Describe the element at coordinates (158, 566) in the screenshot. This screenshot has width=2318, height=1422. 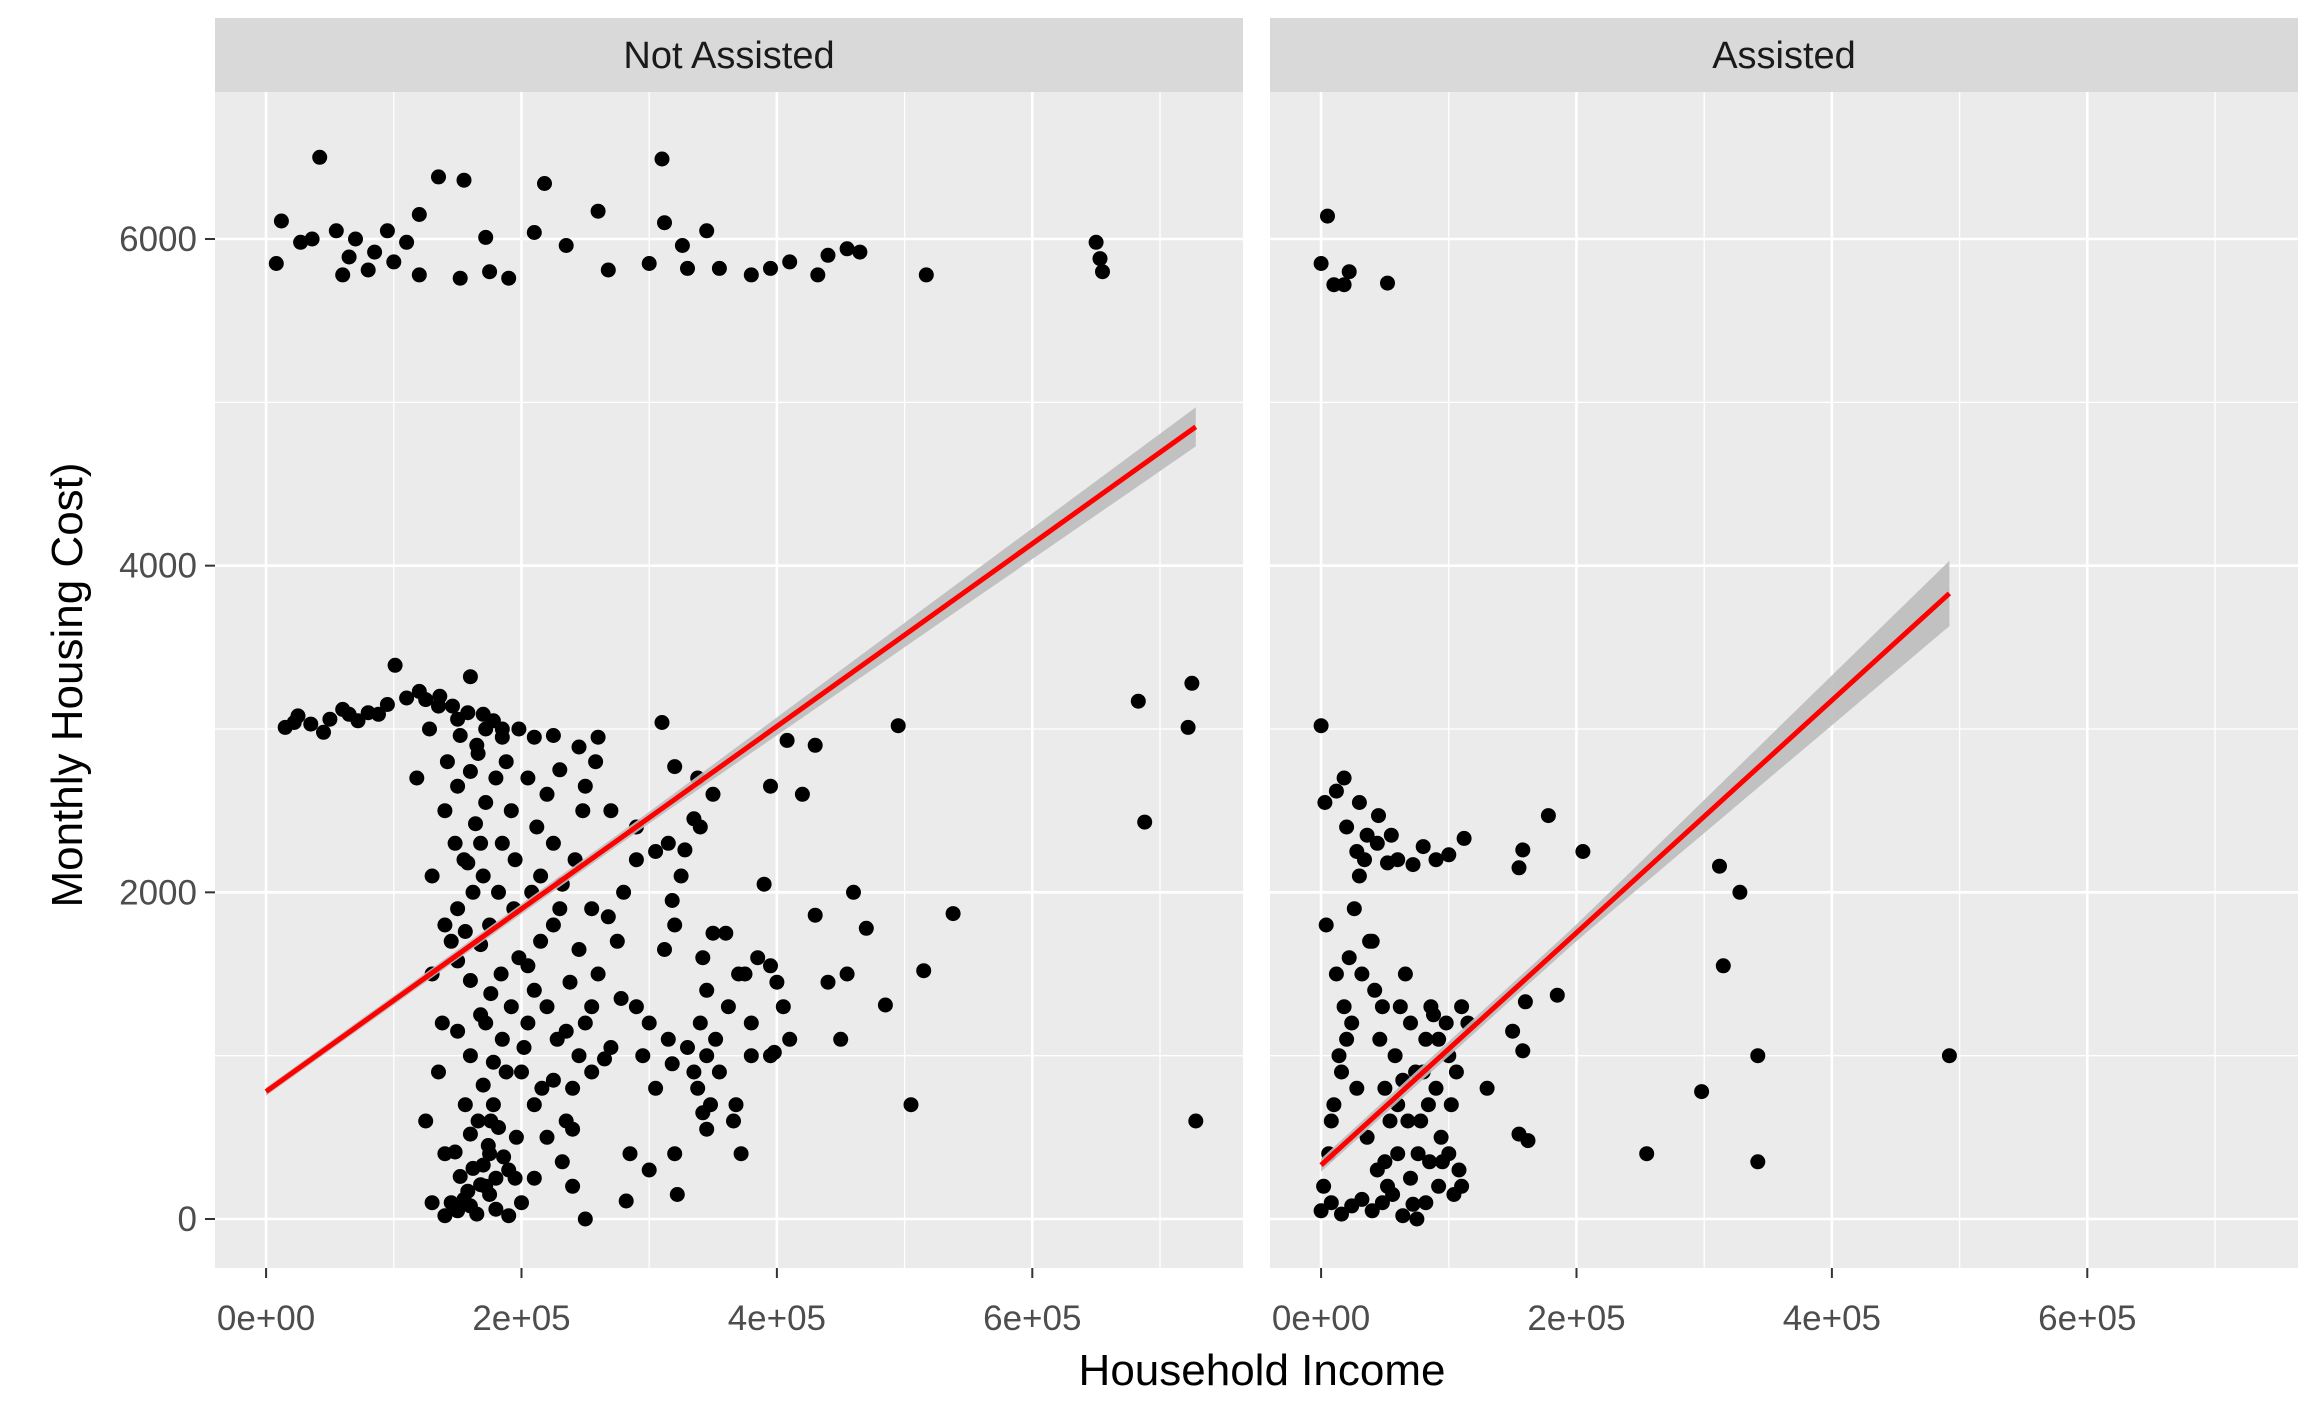
I see `y-tick-label: 4000` at that location.